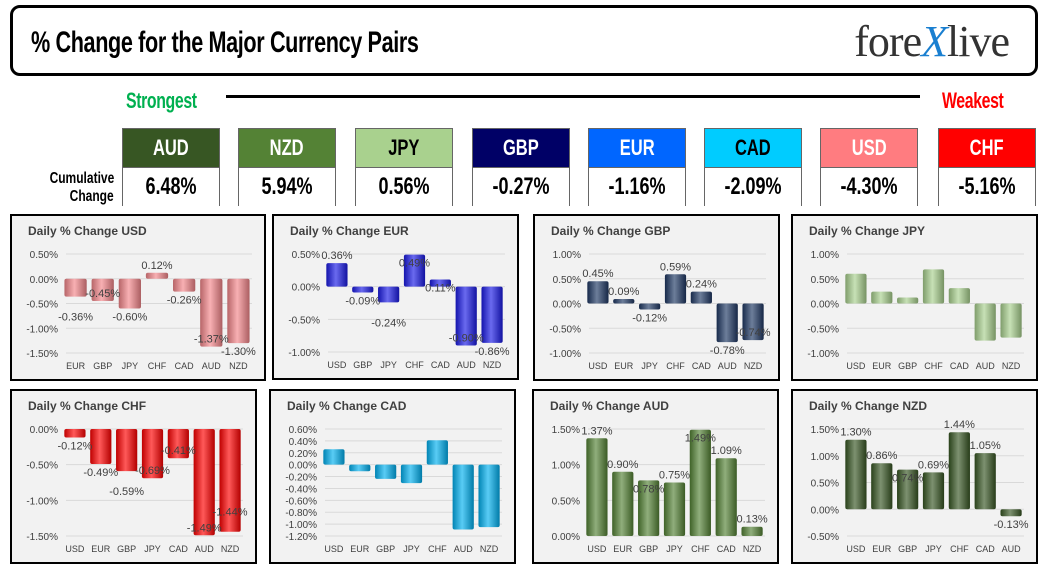 The width and height of the screenshot is (1048, 574). Describe the element at coordinates (102, 294) in the screenshot. I see `data-label: -0.45%` at that location.